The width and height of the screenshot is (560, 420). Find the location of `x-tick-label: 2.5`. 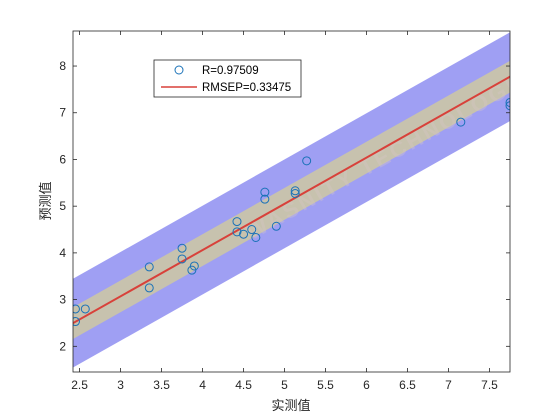

x-tick-label: 2.5 is located at coordinates (79, 385).